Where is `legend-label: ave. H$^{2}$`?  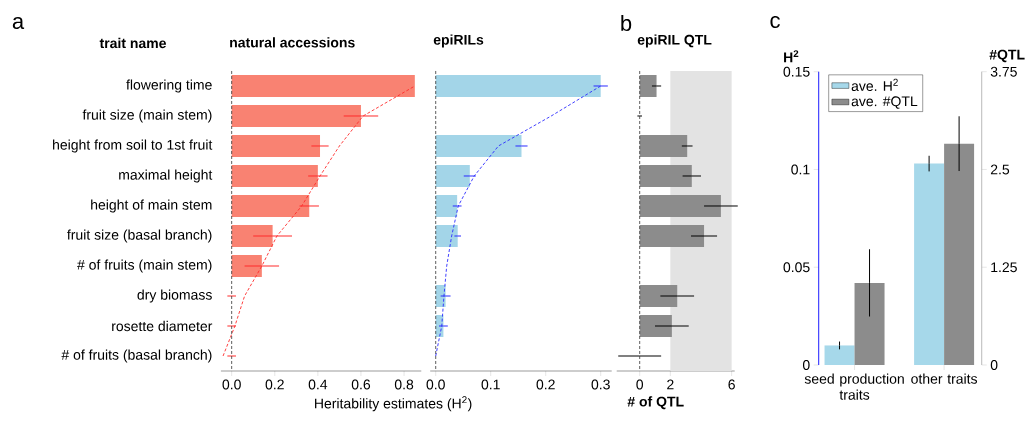
legend-label: ave. H$^{2}$ is located at coordinates (874, 84).